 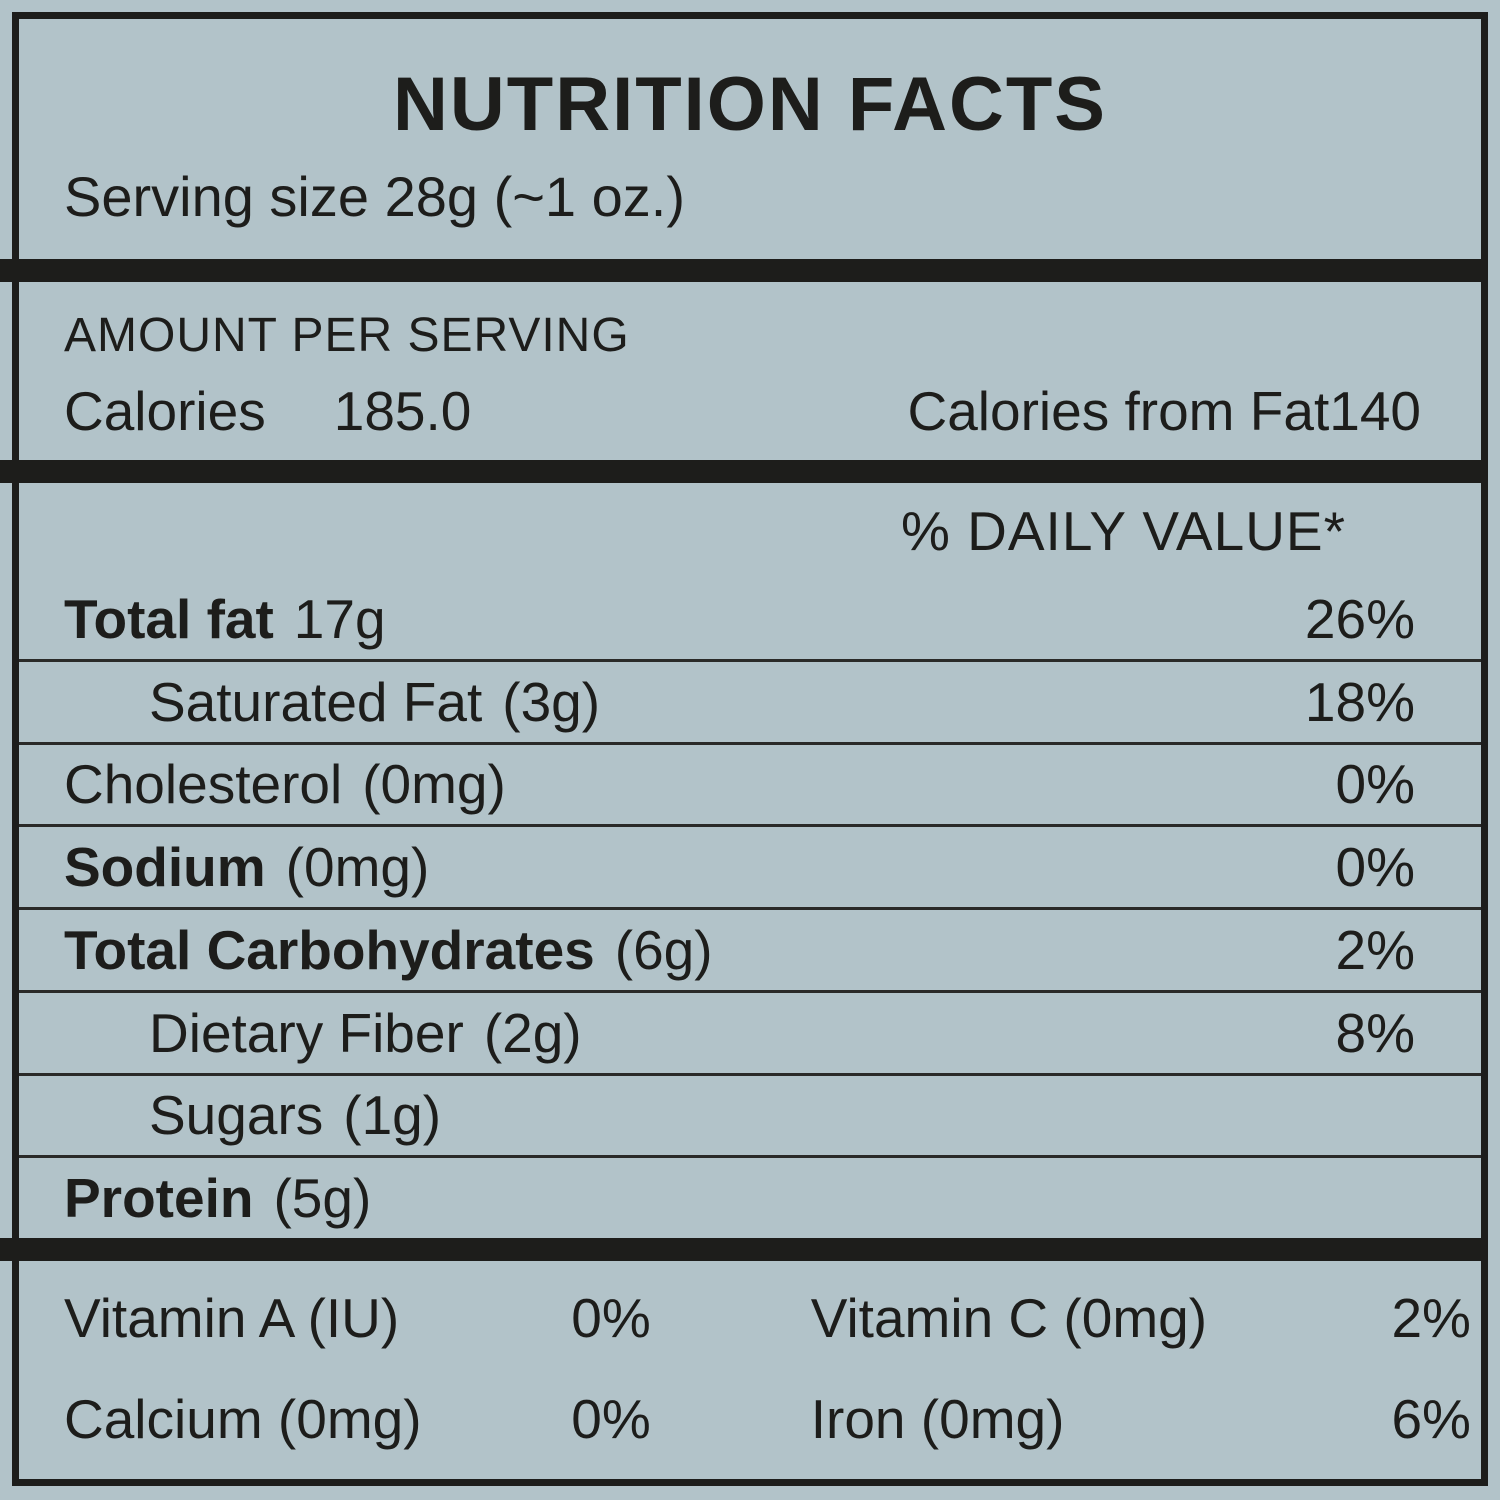 What do you see at coordinates (1431, 1317) in the screenshot?
I see `micronutrient-dv: 2%` at bounding box center [1431, 1317].